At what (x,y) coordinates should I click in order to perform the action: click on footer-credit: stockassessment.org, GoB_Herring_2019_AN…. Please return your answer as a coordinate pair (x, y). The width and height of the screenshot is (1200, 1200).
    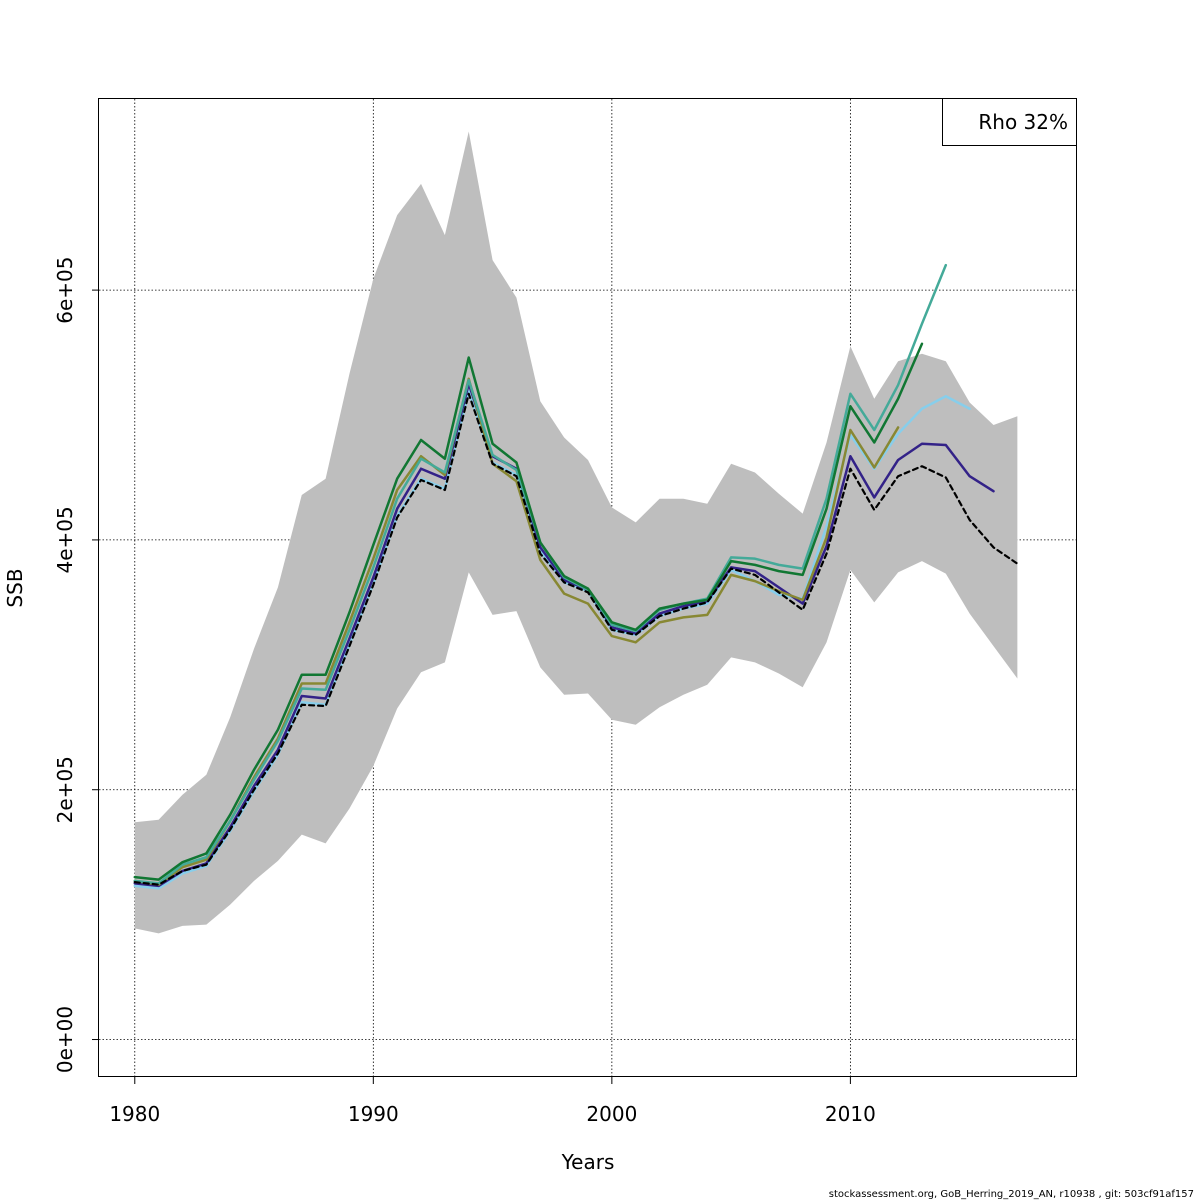
    Looking at the image, I should click on (1011, 1194).